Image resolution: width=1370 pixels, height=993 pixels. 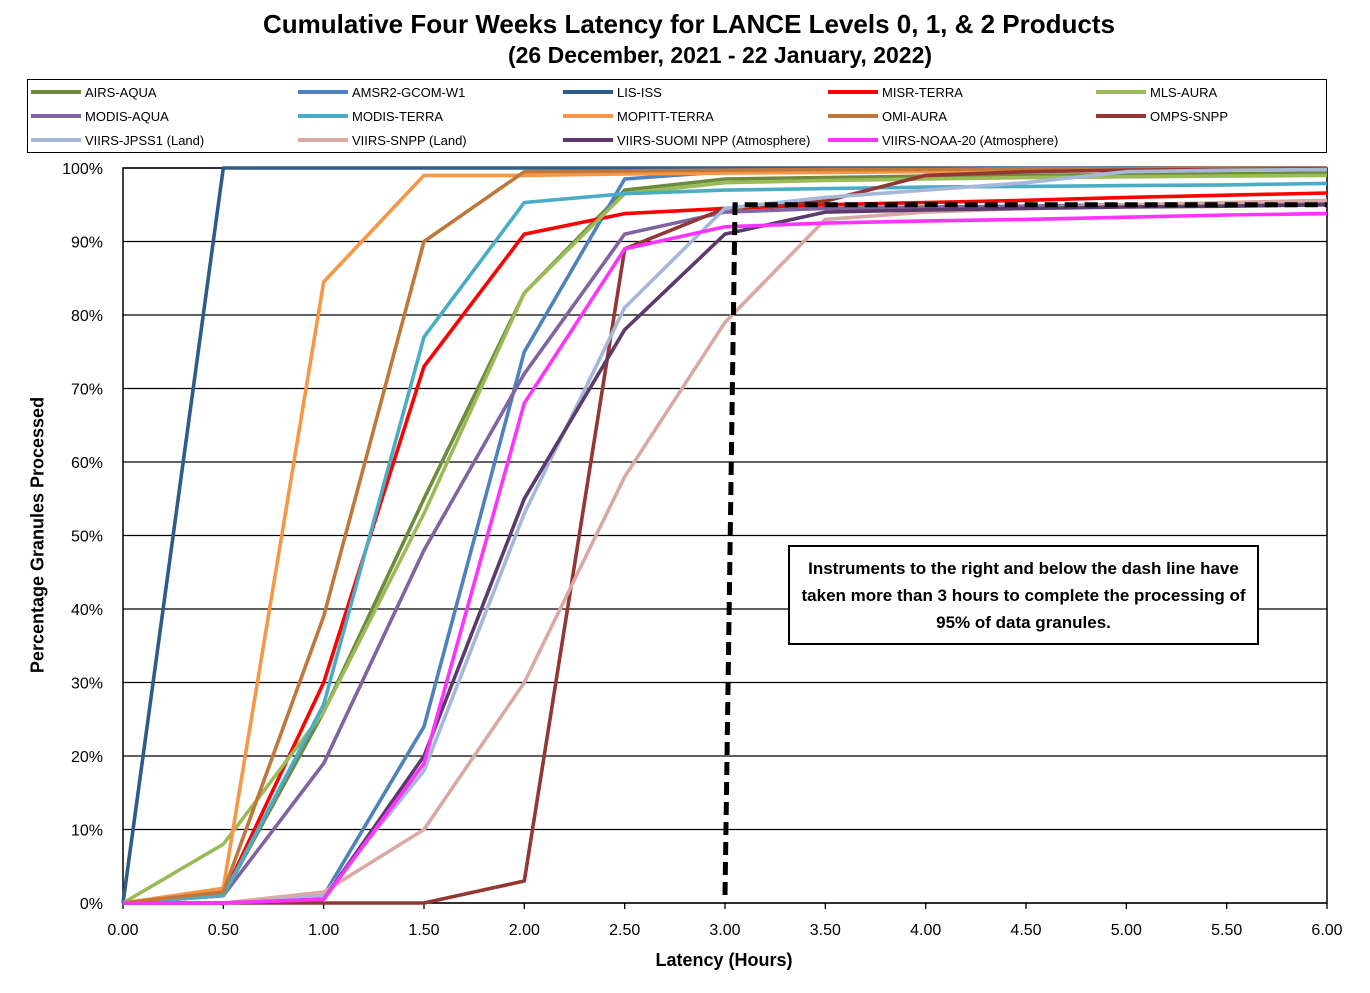 What do you see at coordinates (122, 930) in the screenshot?
I see `x-tick-label: 0.00` at bounding box center [122, 930].